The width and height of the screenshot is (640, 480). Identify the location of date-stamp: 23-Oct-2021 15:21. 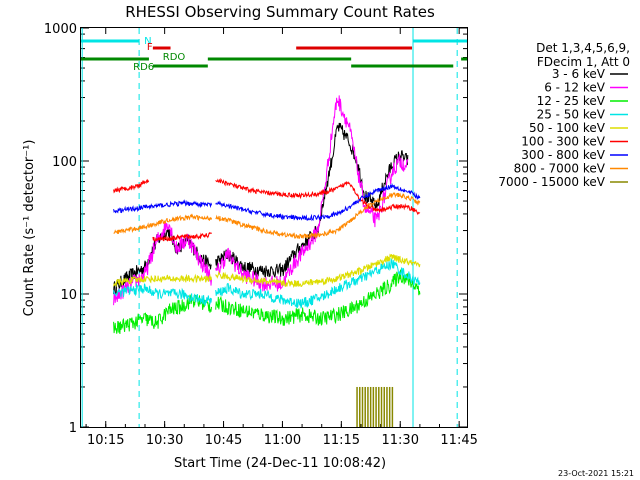
(596, 473).